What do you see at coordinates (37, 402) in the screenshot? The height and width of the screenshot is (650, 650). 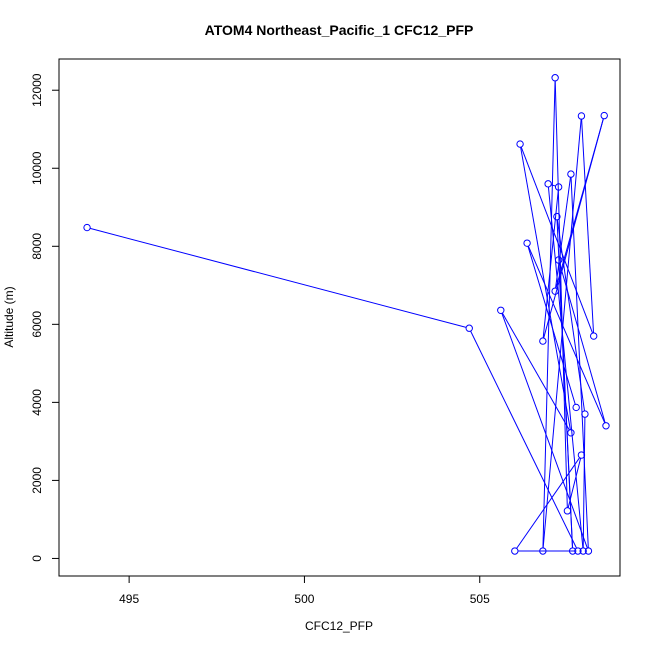 I see `y-tick-label: 4000` at bounding box center [37, 402].